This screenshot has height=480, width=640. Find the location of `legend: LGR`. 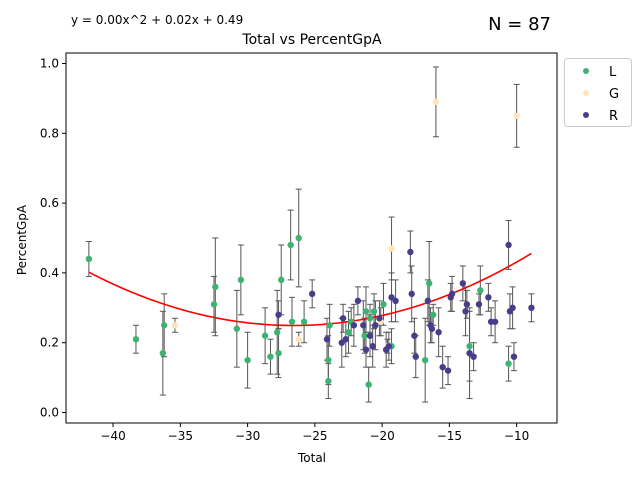

legend: LGR is located at coordinates (598, 92).